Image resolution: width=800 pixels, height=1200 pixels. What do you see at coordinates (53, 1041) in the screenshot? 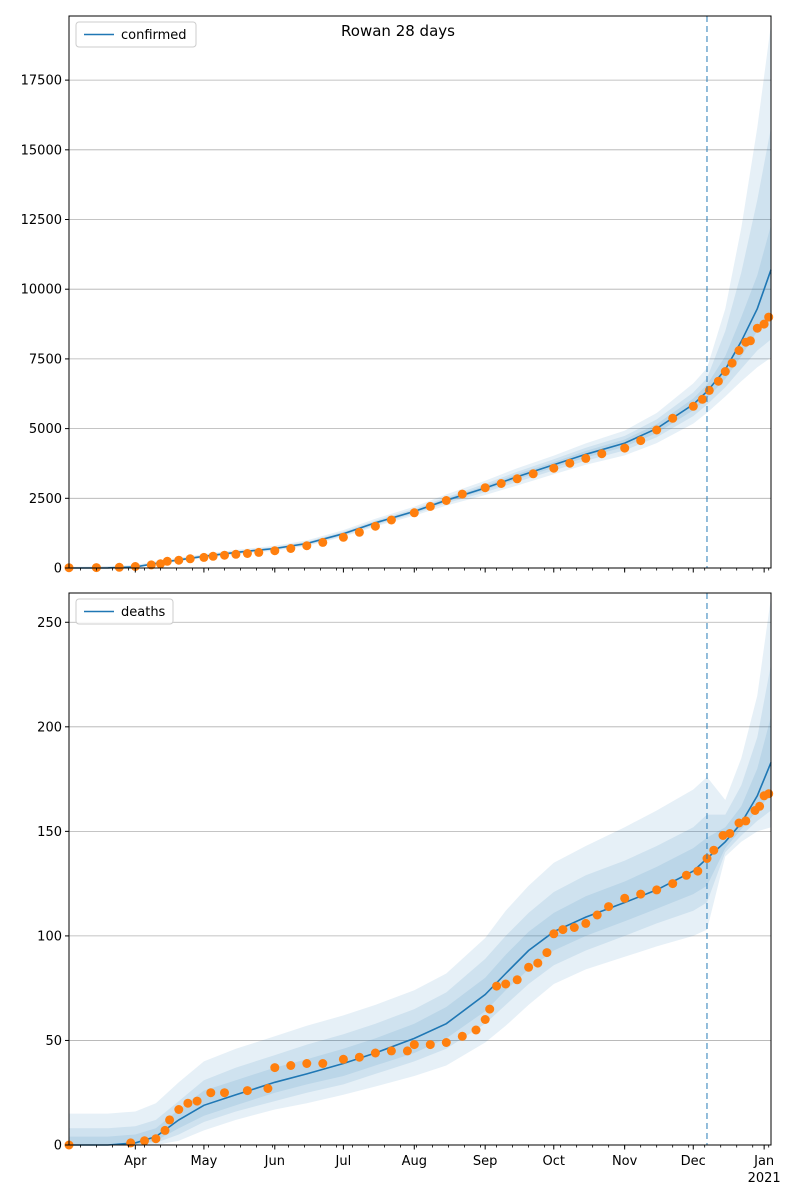
I see `y-tick-label: 50` at bounding box center [53, 1041].